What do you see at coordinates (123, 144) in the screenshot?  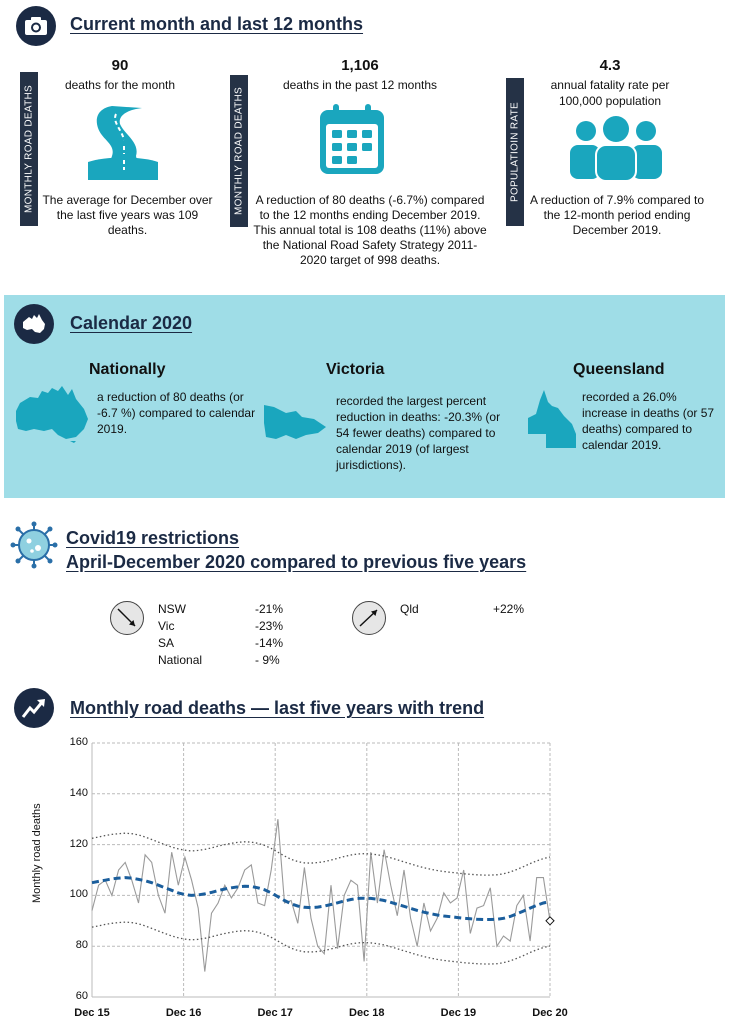 I see `road-icon` at bounding box center [123, 144].